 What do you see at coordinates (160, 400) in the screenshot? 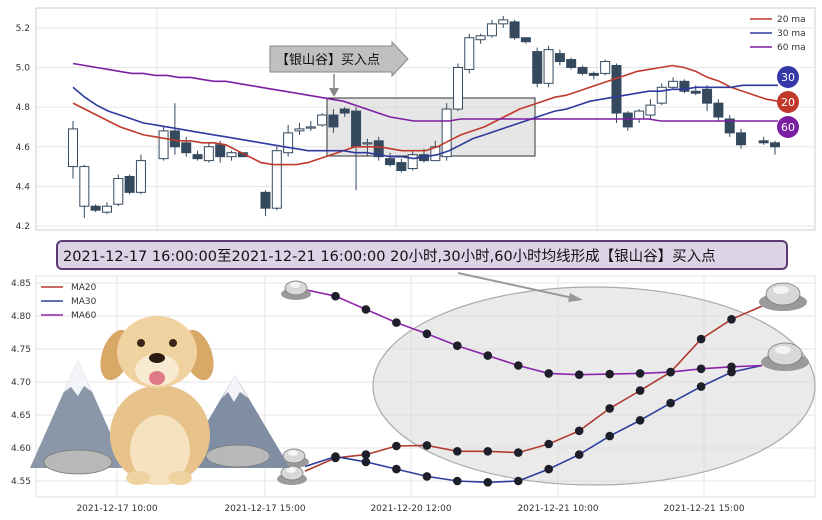
I see `dog-mascot-illustration` at bounding box center [160, 400].